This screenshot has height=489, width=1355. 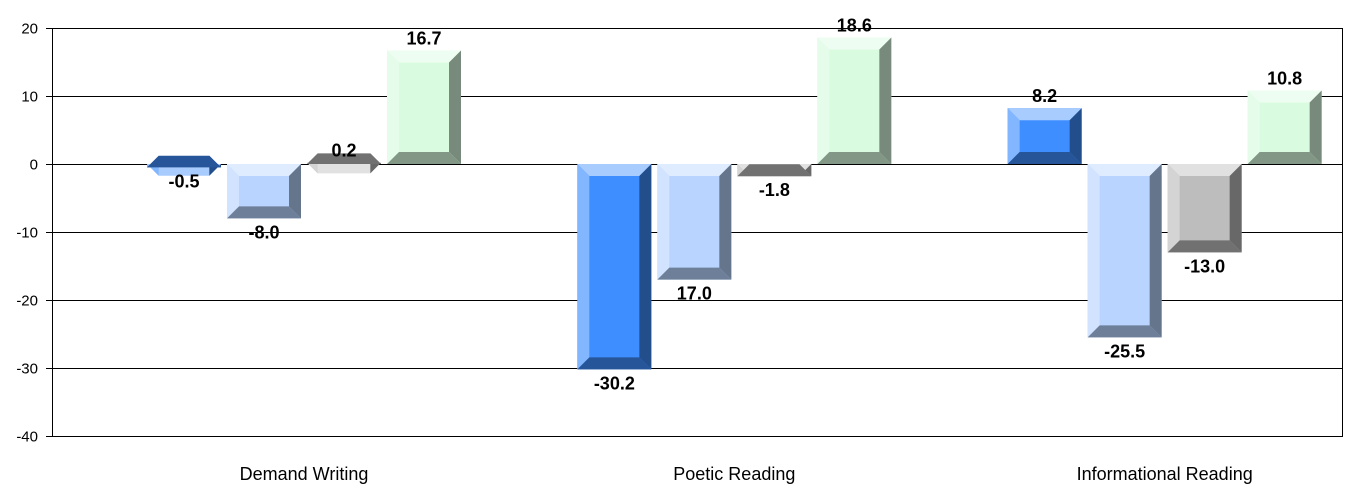 I want to click on data-label: 18.6, so click(x=854, y=26).